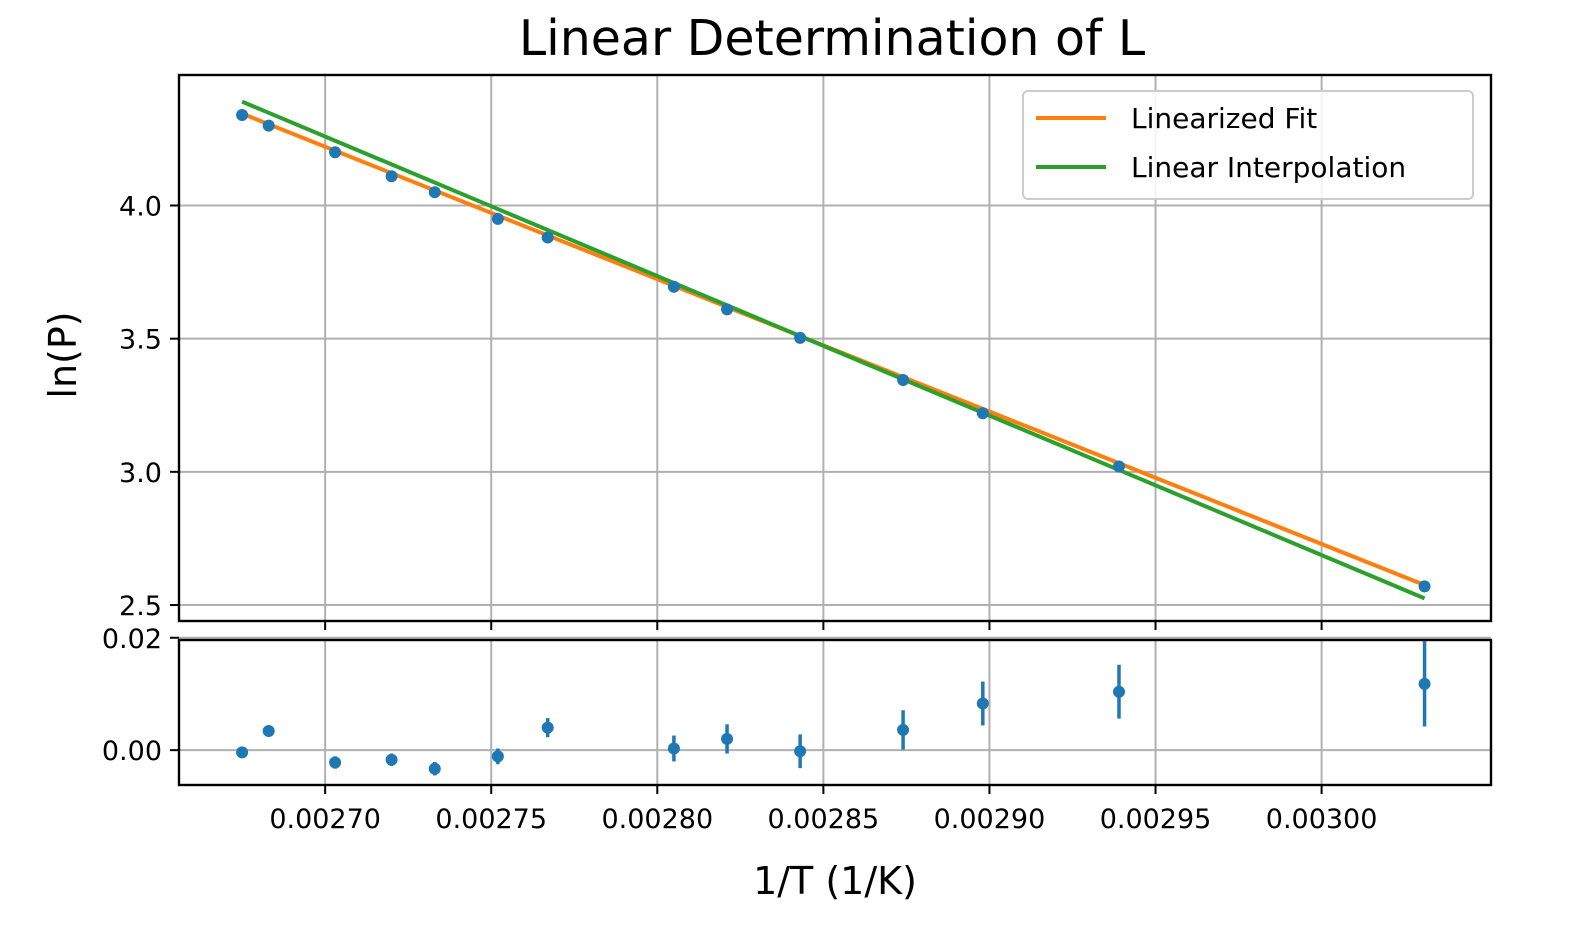  Describe the element at coordinates (657, 819) in the screenshot. I see `x-tick-label: 0.00280` at that location.